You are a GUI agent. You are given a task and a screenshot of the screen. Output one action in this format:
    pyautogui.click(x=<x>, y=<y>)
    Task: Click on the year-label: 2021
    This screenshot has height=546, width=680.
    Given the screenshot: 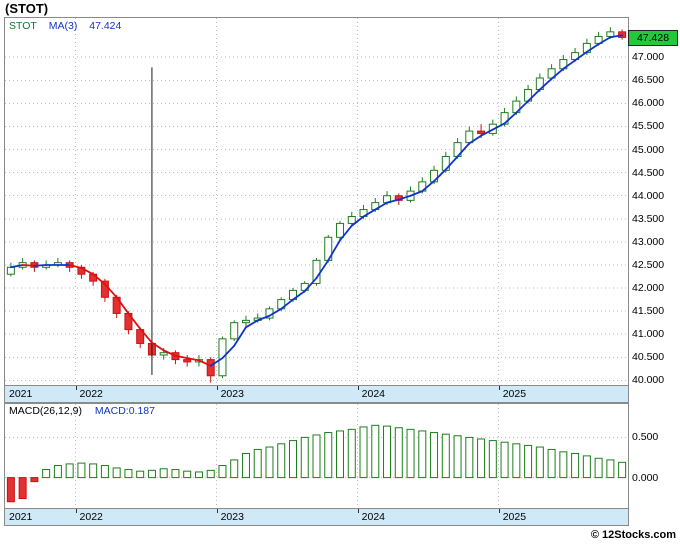 What is the action you would take?
    pyautogui.click(x=21, y=394)
    